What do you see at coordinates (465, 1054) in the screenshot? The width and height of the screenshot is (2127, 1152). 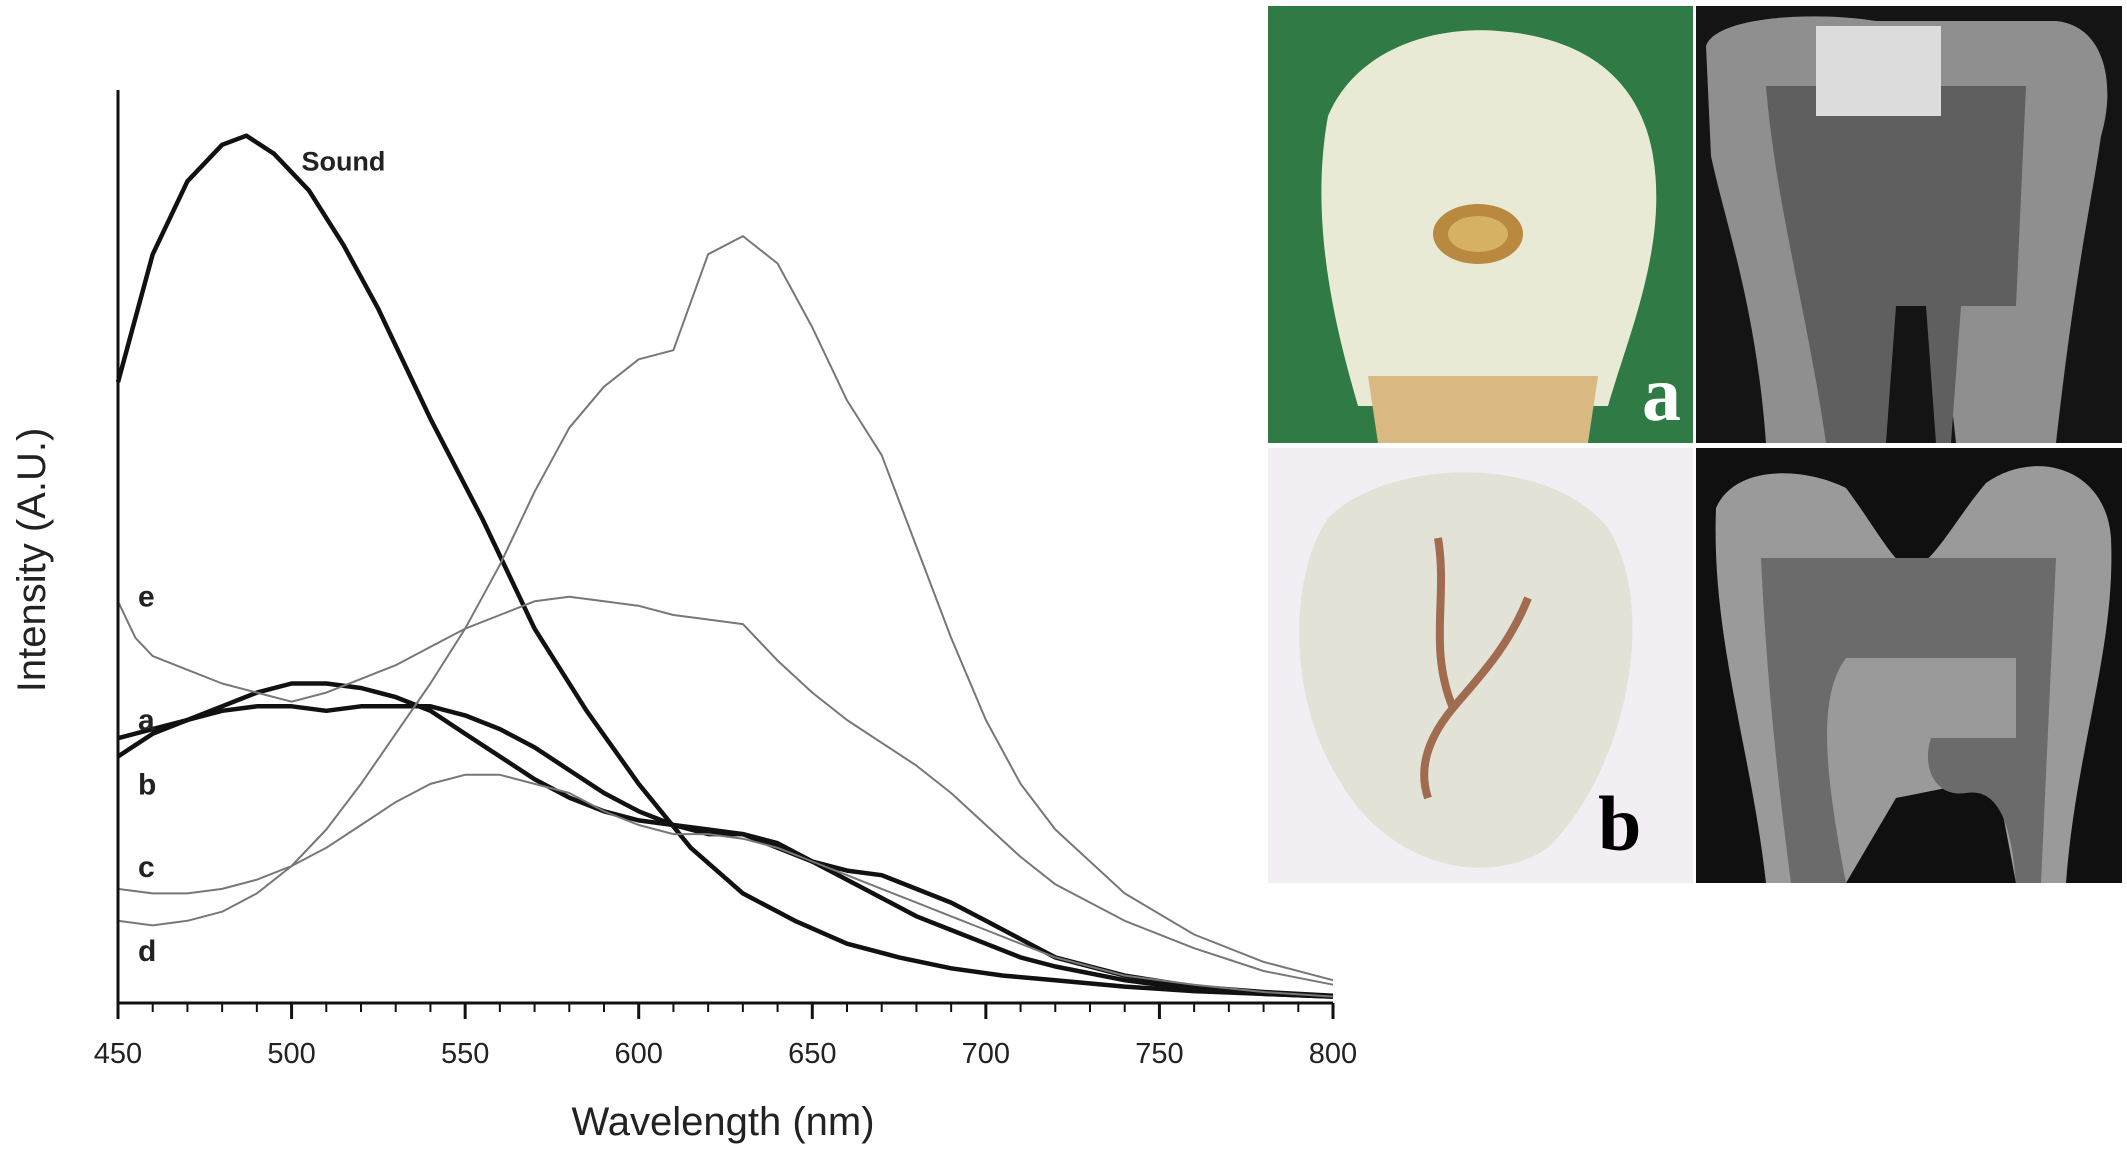 I see `x-tick-label: 550` at bounding box center [465, 1054].